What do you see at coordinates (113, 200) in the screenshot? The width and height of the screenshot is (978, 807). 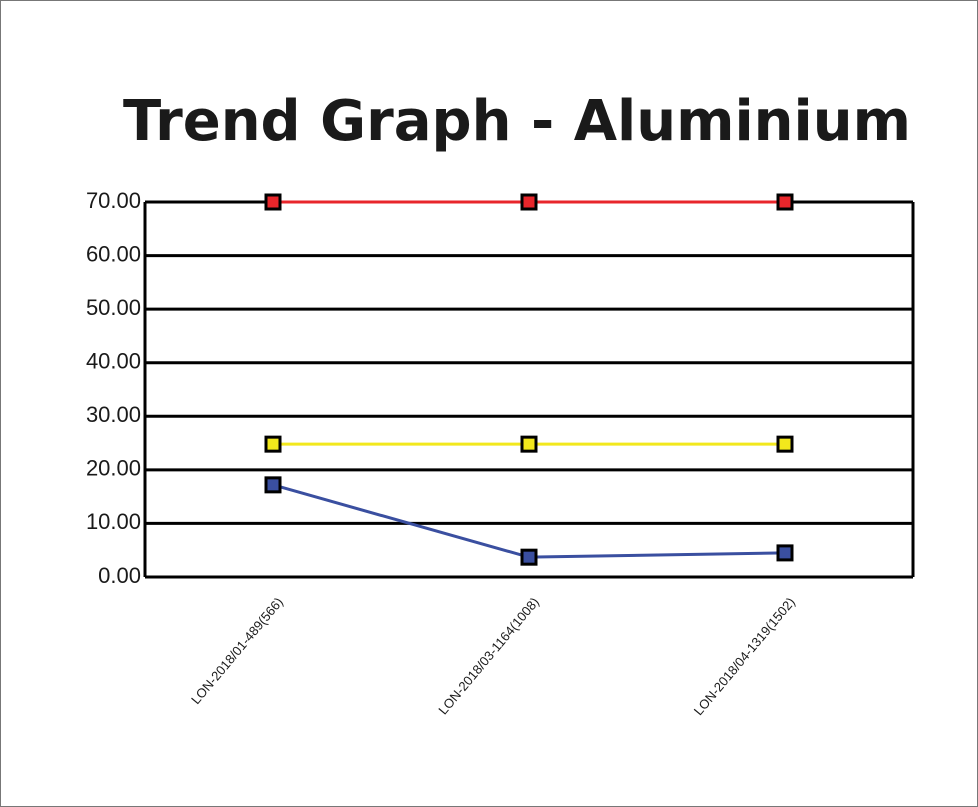 I see `y-tick-label: 70.00` at bounding box center [113, 200].